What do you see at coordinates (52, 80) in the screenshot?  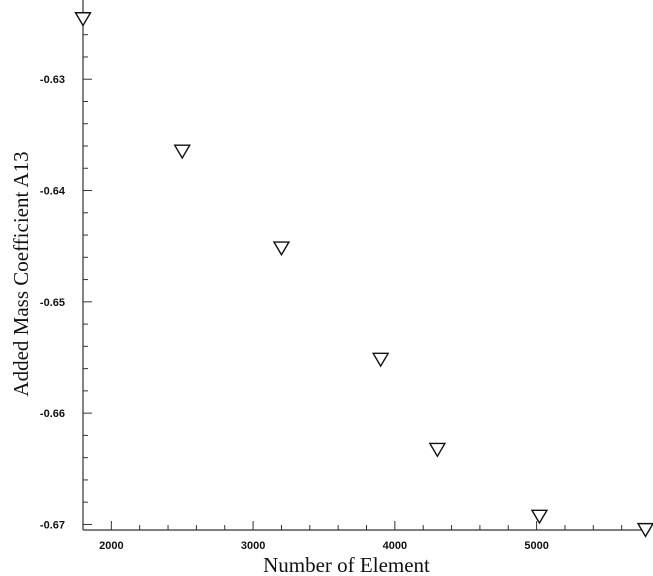 I see `y-tick-label: -0.63` at bounding box center [52, 80].